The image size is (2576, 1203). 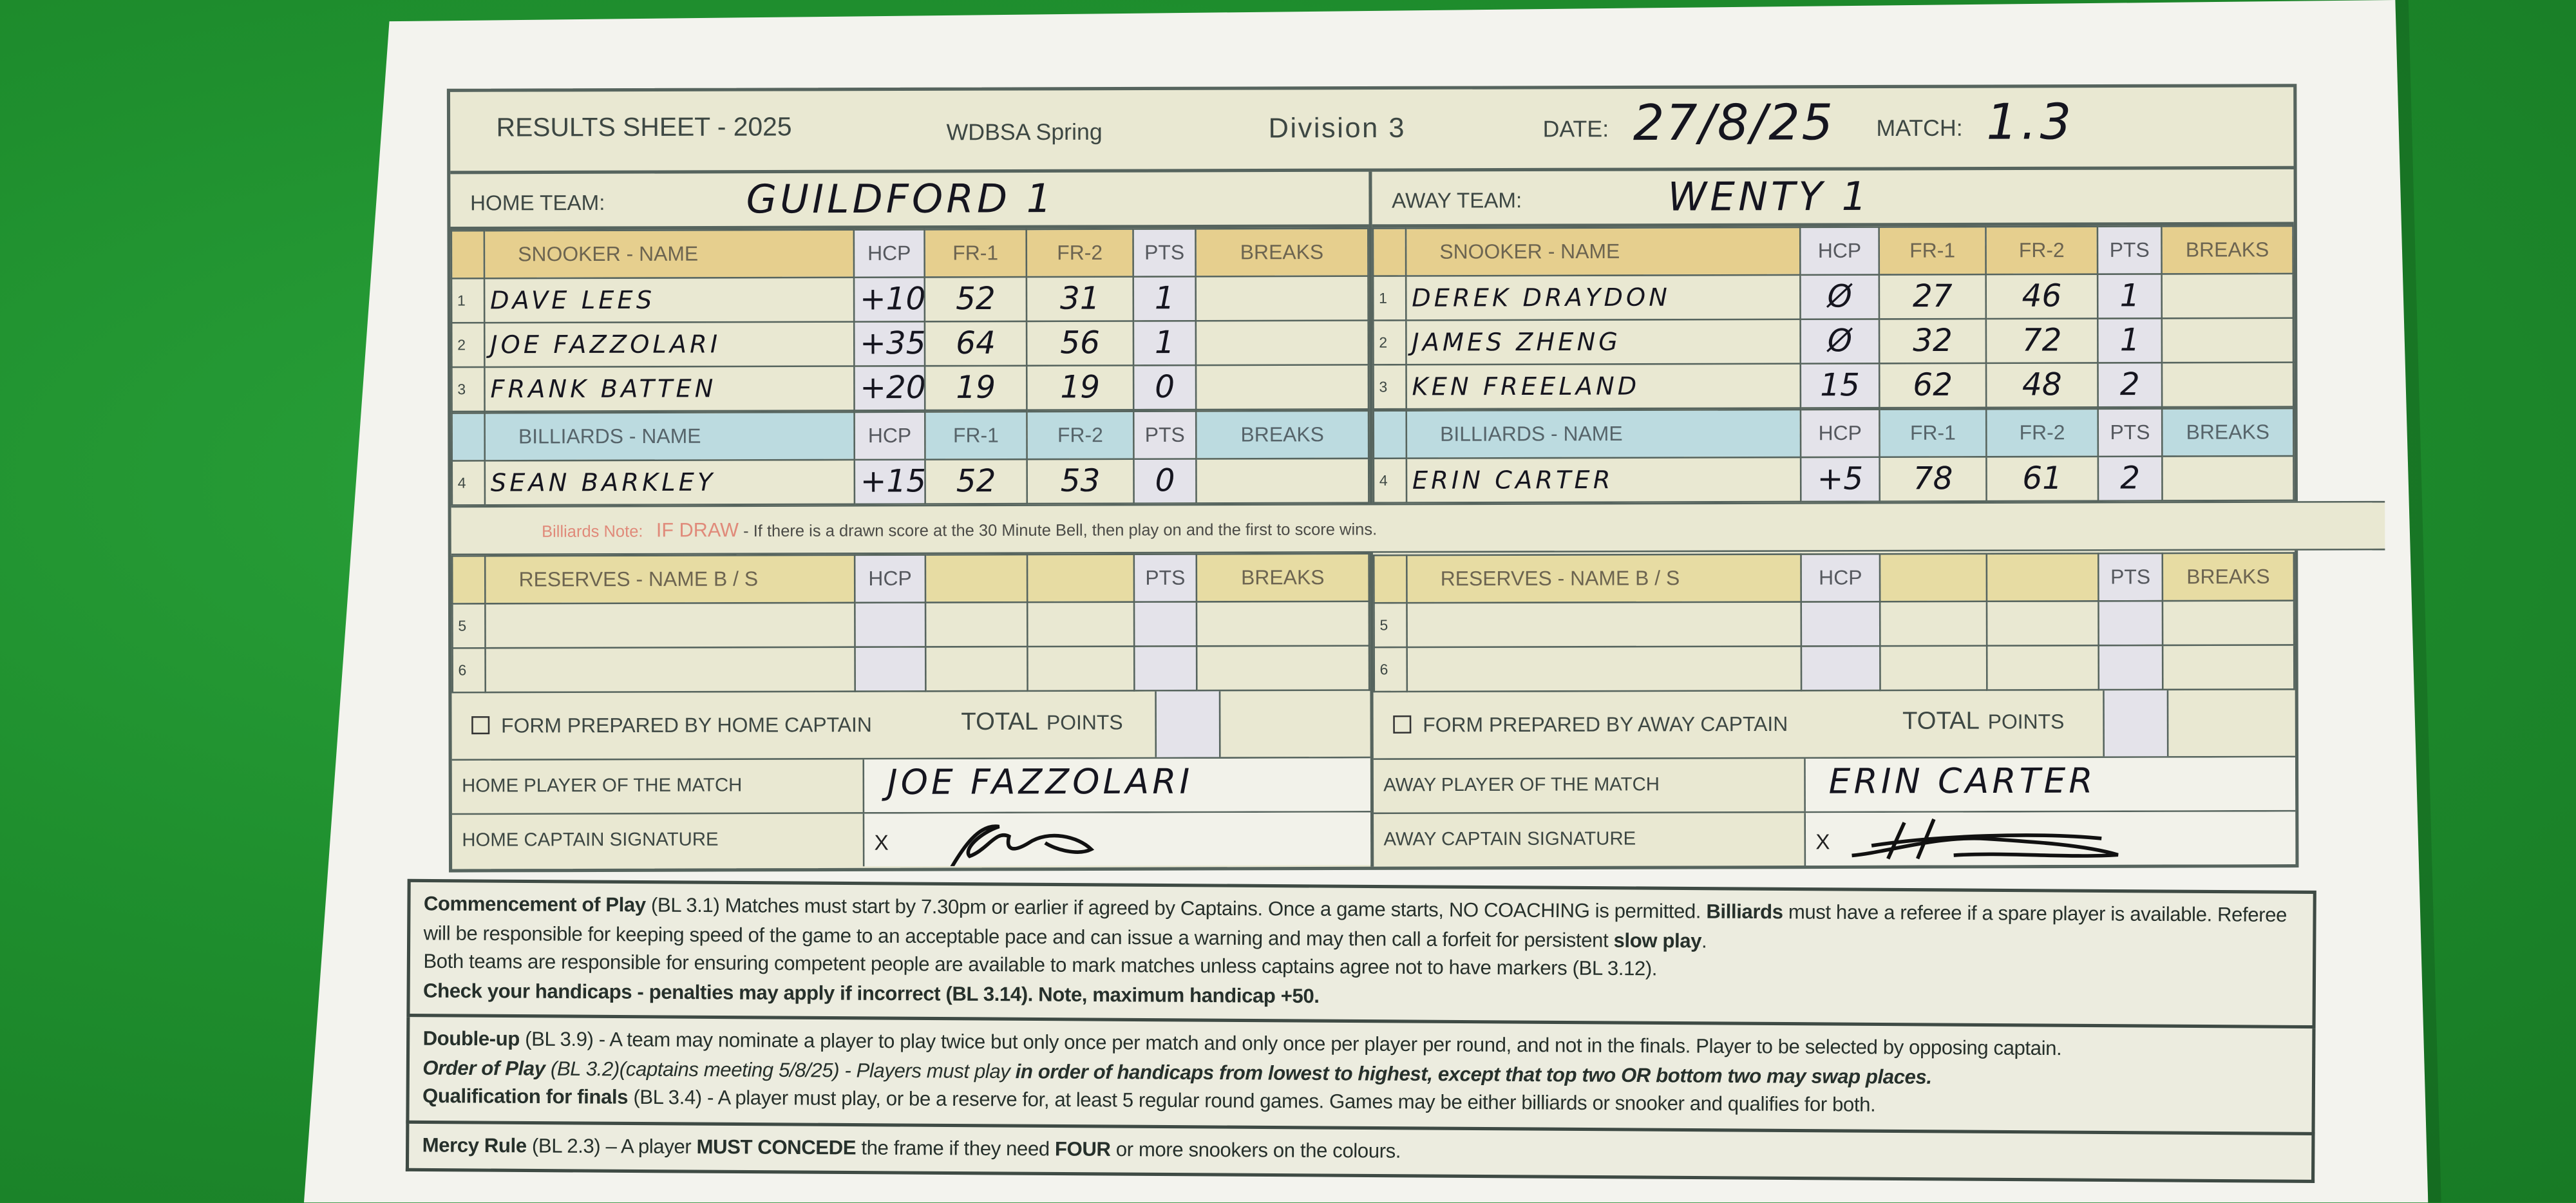 I want to click on reserves-header-hcp: HCP, so click(x=890, y=578).